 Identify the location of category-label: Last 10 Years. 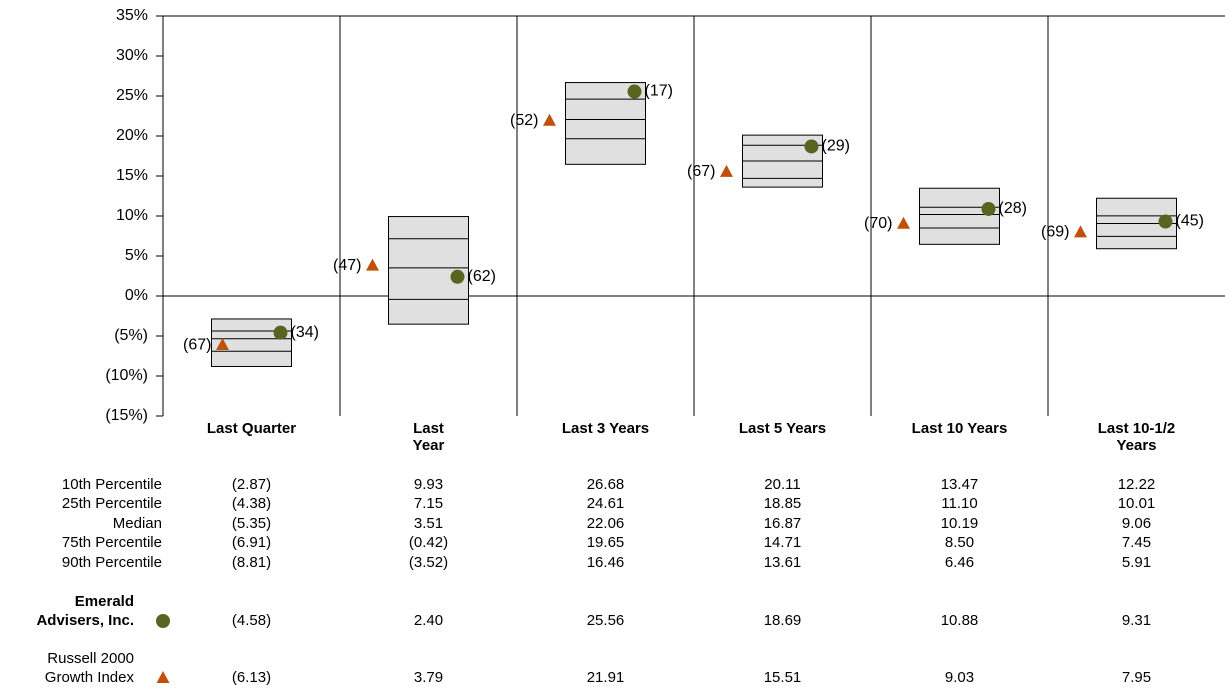
(960, 428).